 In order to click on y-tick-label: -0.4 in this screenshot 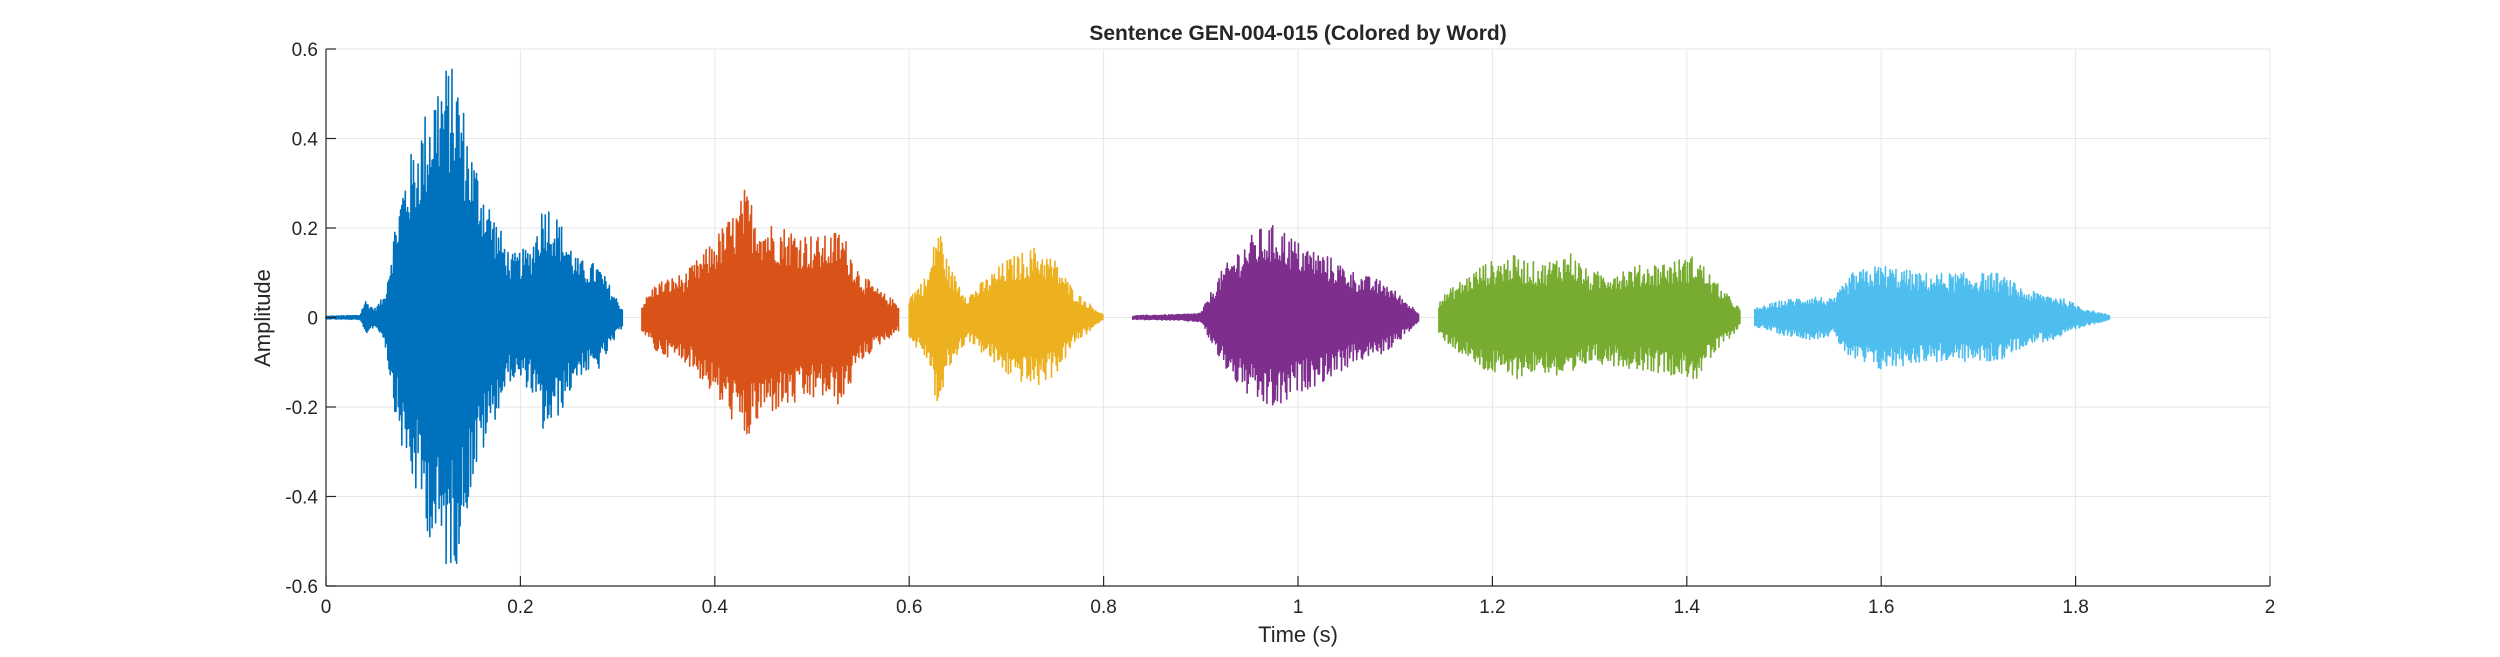, I will do `click(301, 498)`.